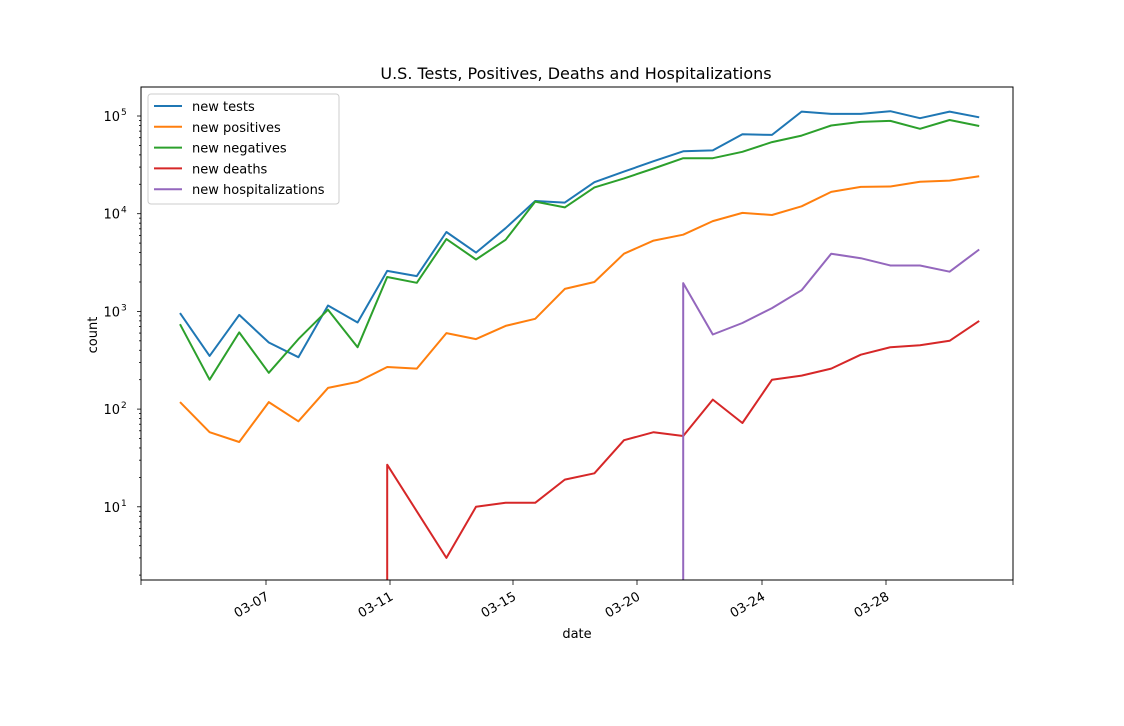 The image size is (1124, 726). What do you see at coordinates (499, 605) in the screenshot?
I see `x-tick-label: 03-15` at bounding box center [499, 605].